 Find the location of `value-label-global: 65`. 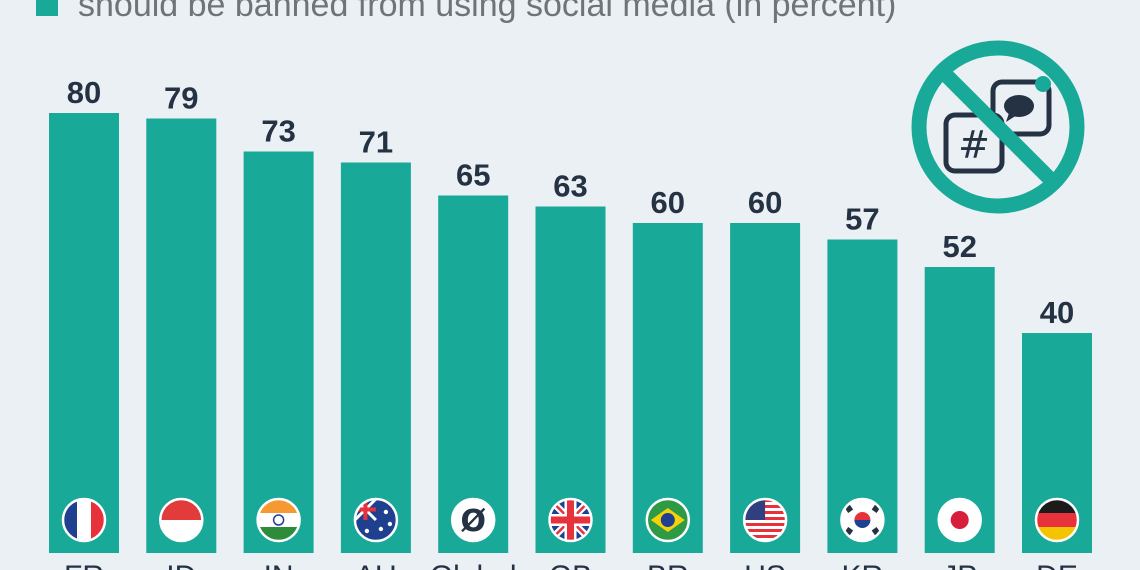

value-label-global: 65 is located at coordinates (473, 175).